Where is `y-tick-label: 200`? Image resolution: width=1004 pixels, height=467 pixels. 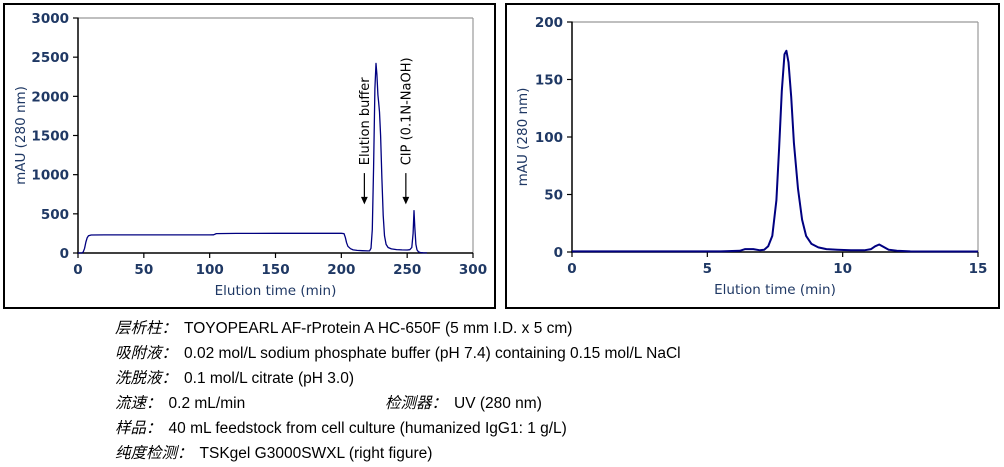 y-tick-label: 200 is located at coordinates (549, 23).